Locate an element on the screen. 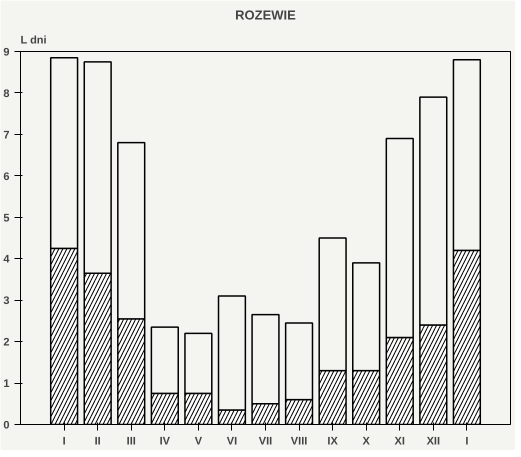 The width and height of the screenshot is (521, 457). x-tick-label: VI is located at coordinates (232, 442).